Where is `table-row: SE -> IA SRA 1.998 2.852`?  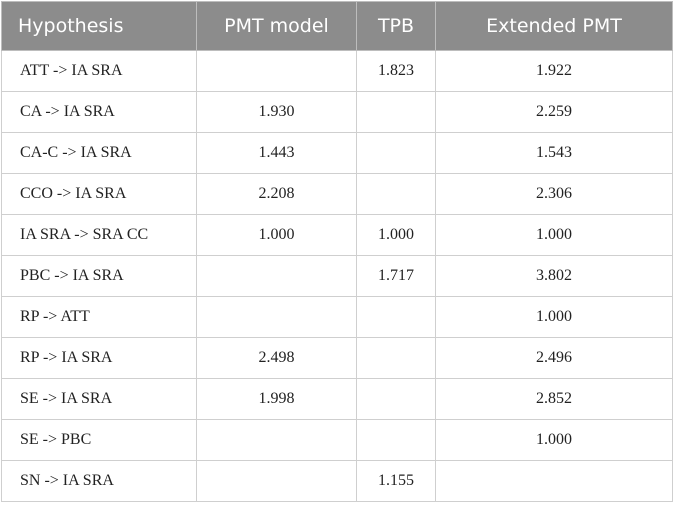
table-row: SE -> IA SRA 1.998 2.852 is located at coordinates (337, 399).